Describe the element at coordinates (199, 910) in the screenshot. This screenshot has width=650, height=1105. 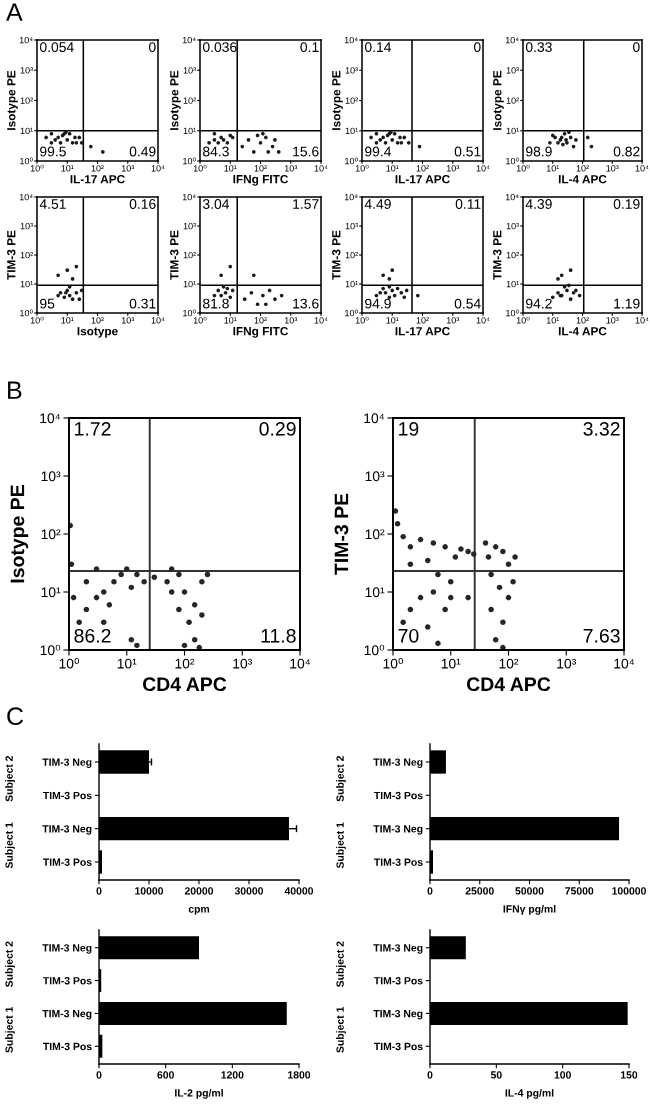
I see `x-axis-title: cpm` at that location.